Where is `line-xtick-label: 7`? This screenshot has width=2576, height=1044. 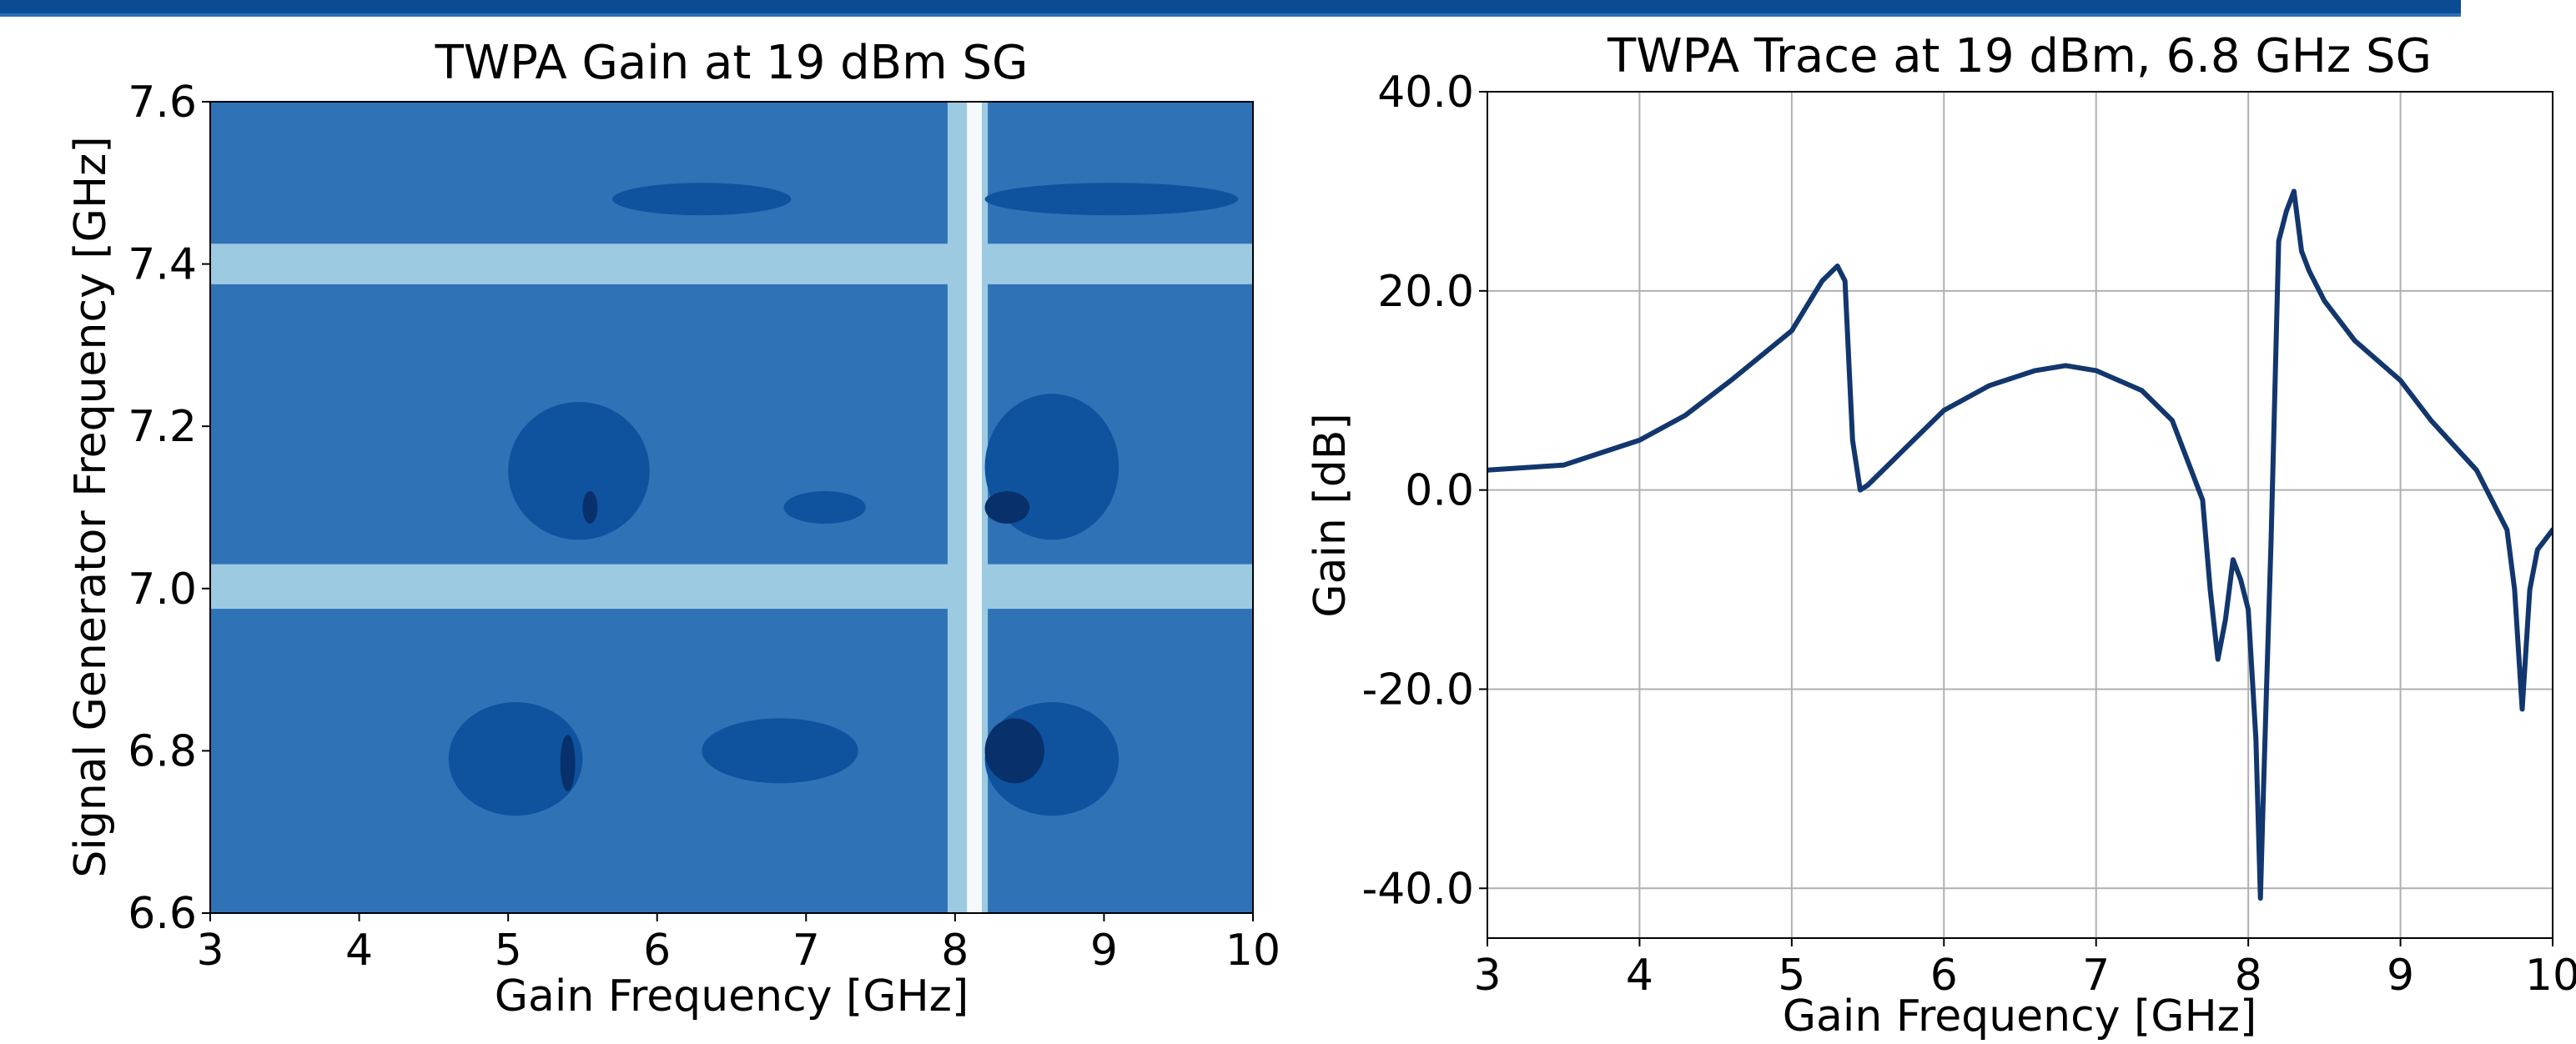 line-xtick-label: 7 is located at coordinates (2096, 976).